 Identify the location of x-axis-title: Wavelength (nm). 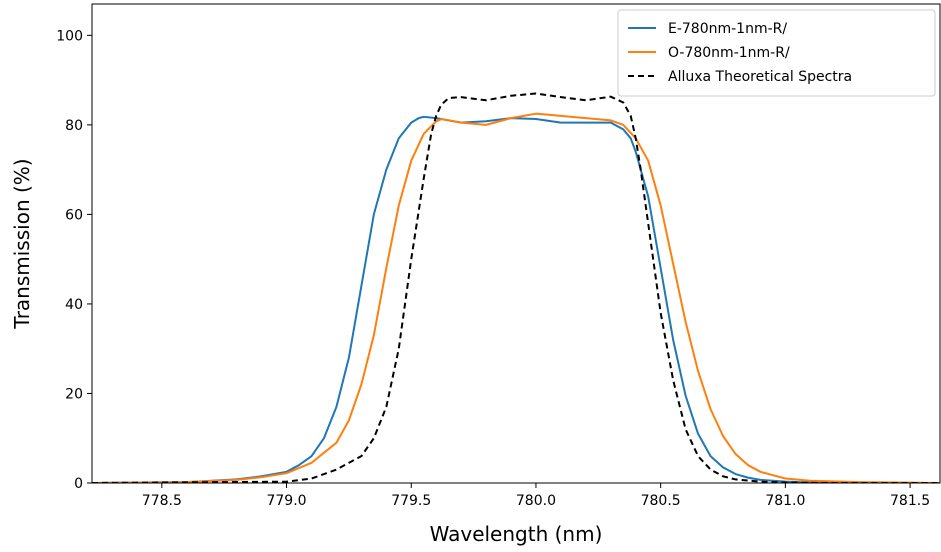
(516, 534).